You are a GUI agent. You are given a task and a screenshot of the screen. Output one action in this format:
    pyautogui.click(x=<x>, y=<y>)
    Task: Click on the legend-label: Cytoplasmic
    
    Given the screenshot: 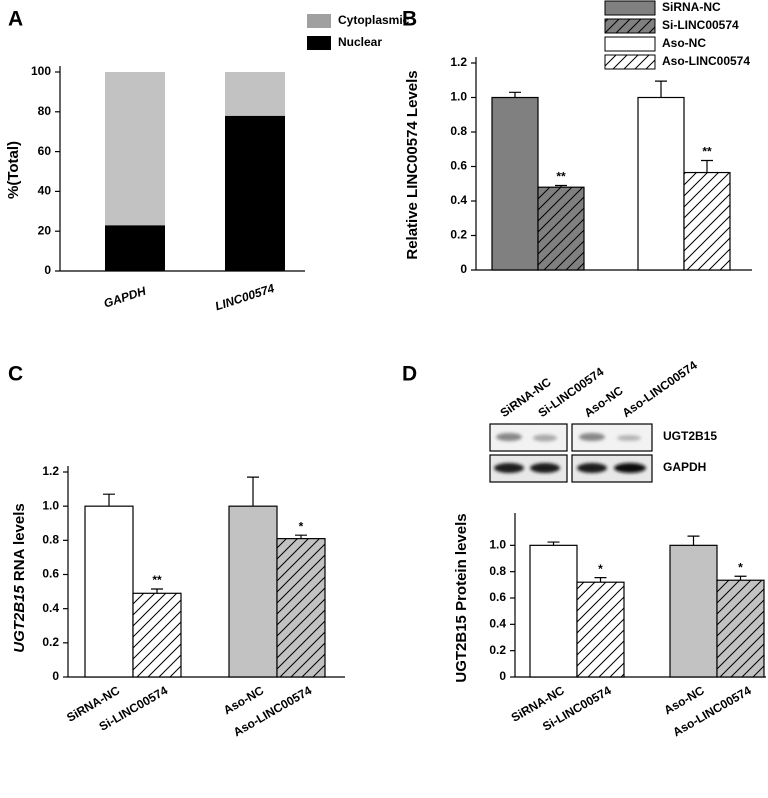 What is the action you would take?
    pyautogui.click(x=374, y=20)
    